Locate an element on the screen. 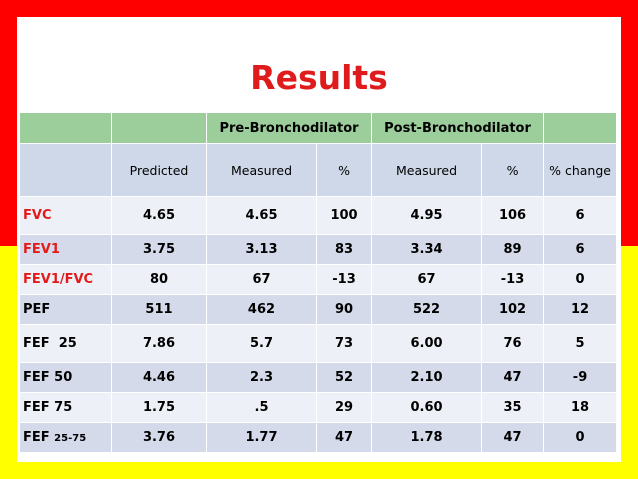 This screenshot has width=638, height=479. row-label-fef-75: FEF 75 is located at coordinates (65, 407).